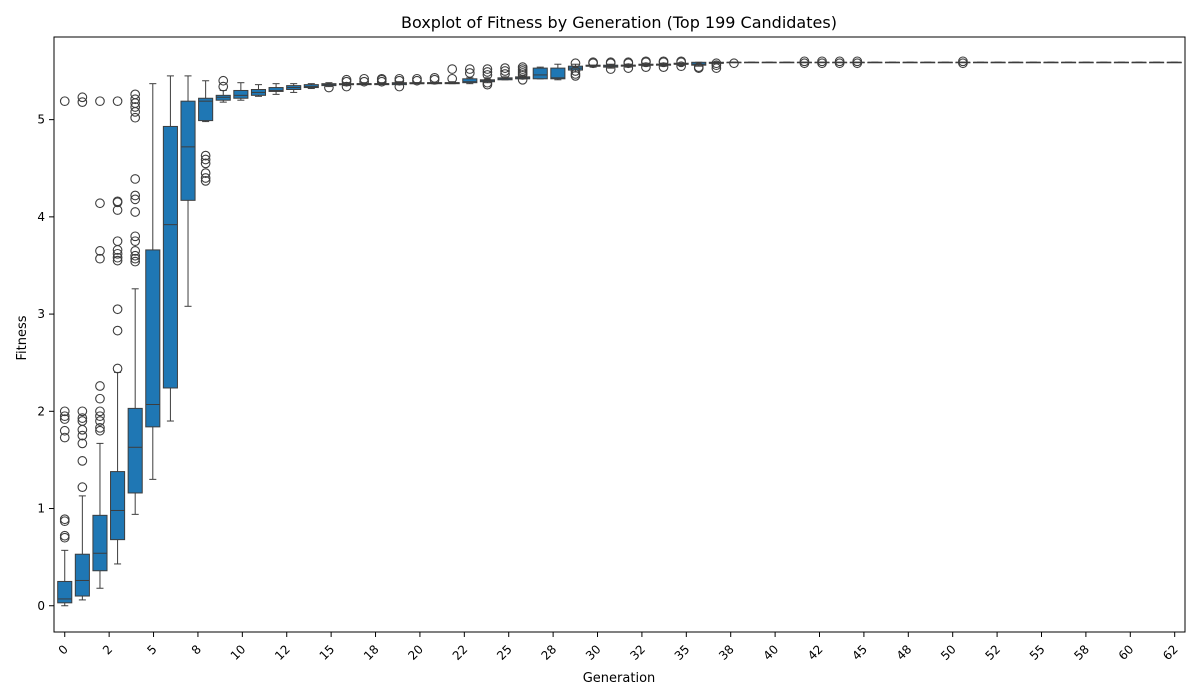 The width and height of the screenshot is (1200, 700). What do you see at coordinates (63, 649) in the screenshot?
I see `x-tick-label: 0` at bounding box center [63, 649].